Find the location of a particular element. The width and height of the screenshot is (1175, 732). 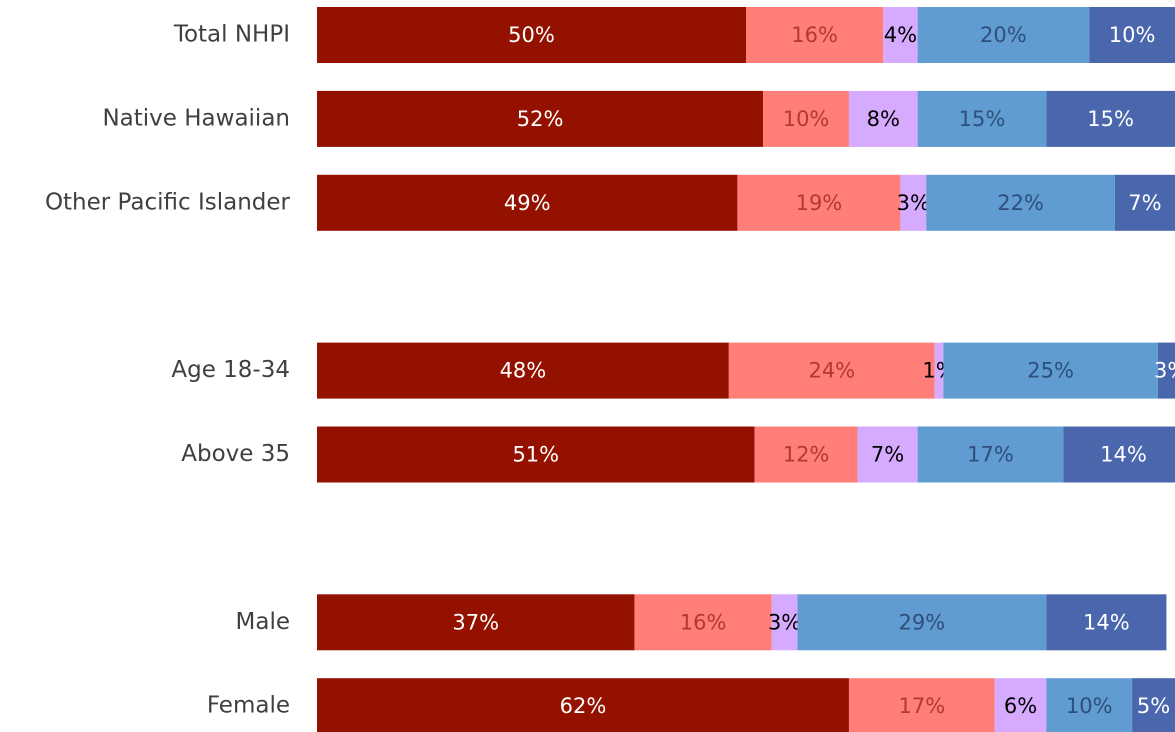

data-label: 48% is located at coordinates (523, 371).